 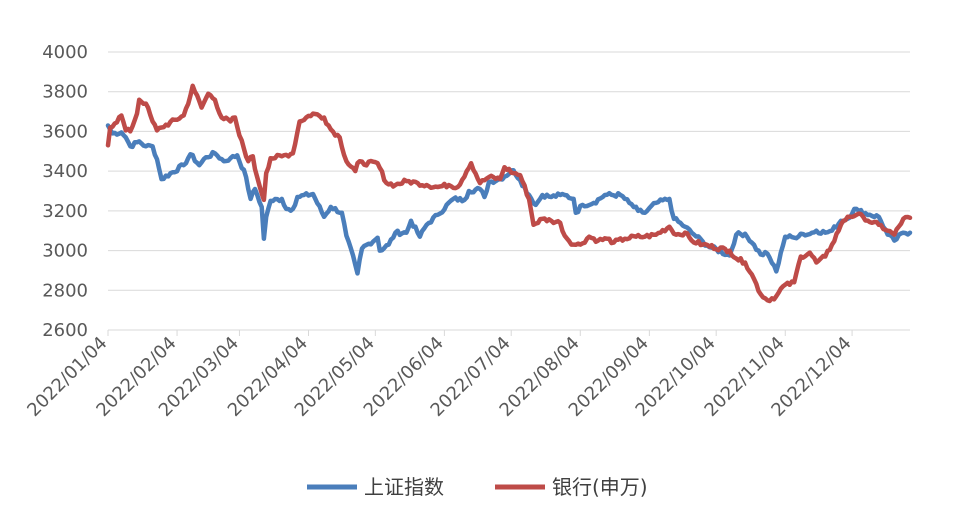 I want to click on y-tick-label-2800: 2800, so click(x=65, y=290).